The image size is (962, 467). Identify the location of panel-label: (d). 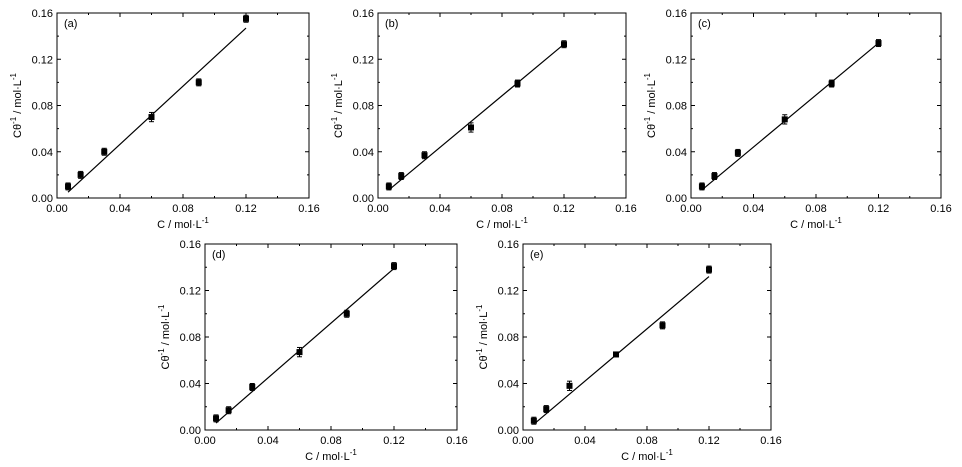
(218, 255).